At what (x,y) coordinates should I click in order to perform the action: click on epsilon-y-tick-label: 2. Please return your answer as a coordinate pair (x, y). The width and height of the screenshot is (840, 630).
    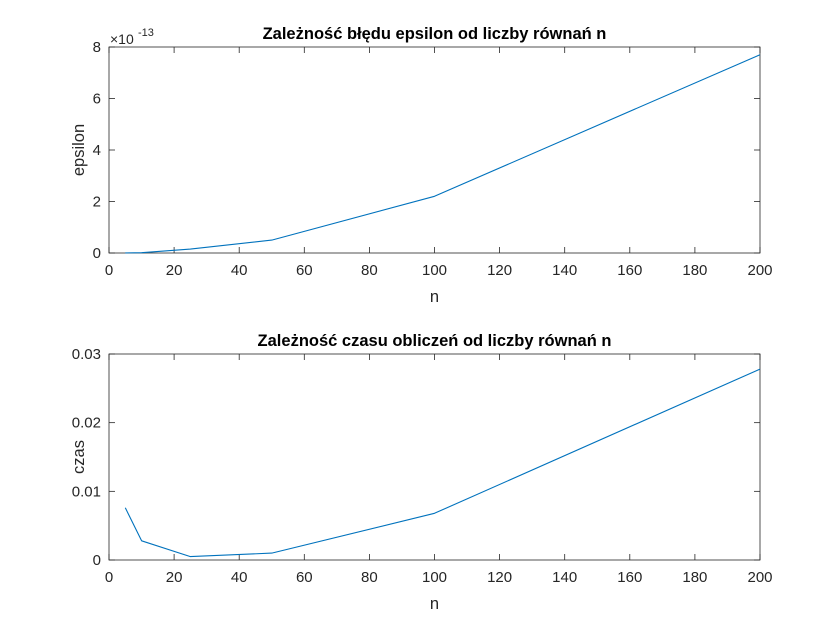
    Looking at the image, I should click on (97, 202).